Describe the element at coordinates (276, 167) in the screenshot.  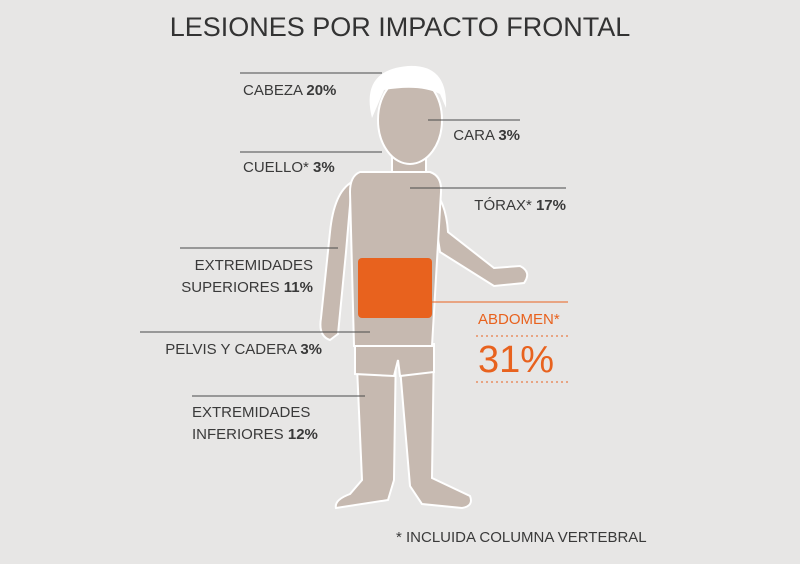
I see `label: CUELLO*` at that location.